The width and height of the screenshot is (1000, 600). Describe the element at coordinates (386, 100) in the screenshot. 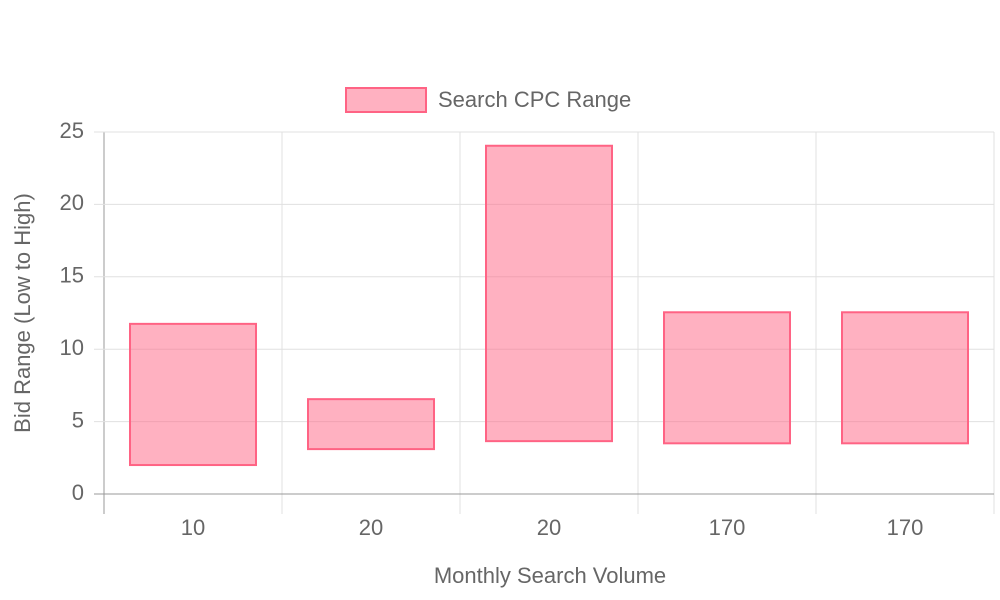

I see `legend-swatch` at that location.